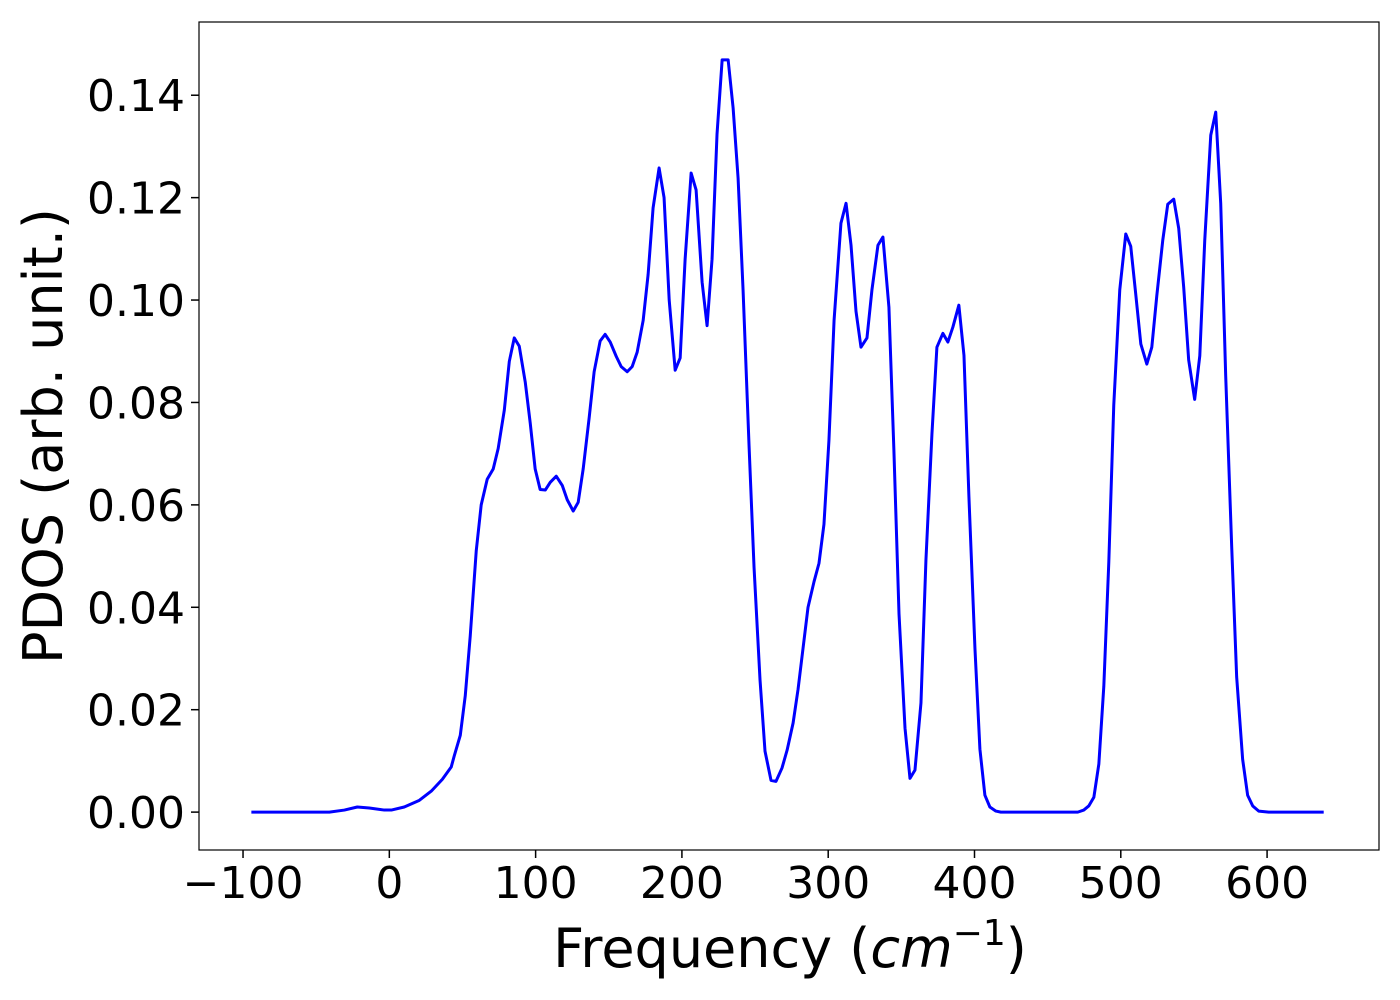 Image resolution: width=1400 pixels, height=1000 pixels. Describe the element at coordinates (536, 883) in the screenshot. I see `x-tick-label: 100` at that location.